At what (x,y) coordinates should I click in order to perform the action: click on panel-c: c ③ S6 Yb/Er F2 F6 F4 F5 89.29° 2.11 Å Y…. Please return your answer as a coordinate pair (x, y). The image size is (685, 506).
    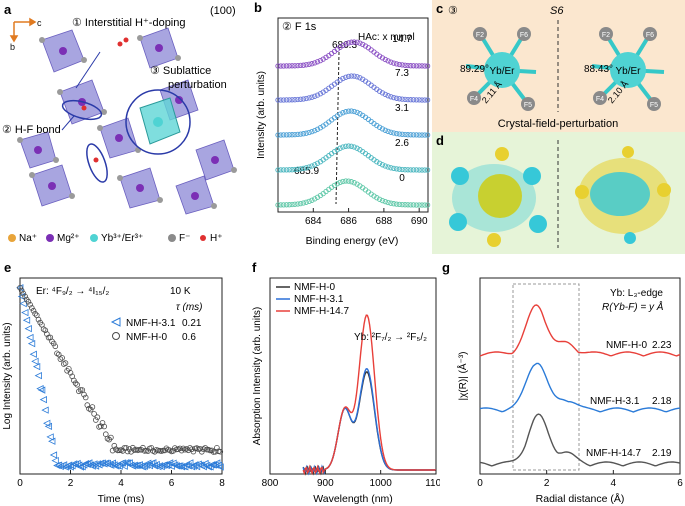
    Looking at the image, I should click on (558, 66).